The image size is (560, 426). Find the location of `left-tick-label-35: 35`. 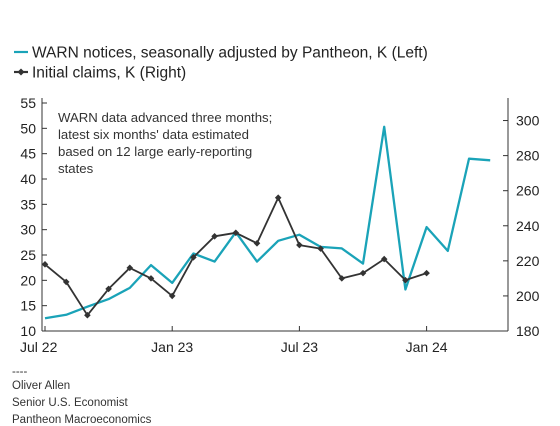

left-tick-label-35: 35 is located at coordinates (28, 204).